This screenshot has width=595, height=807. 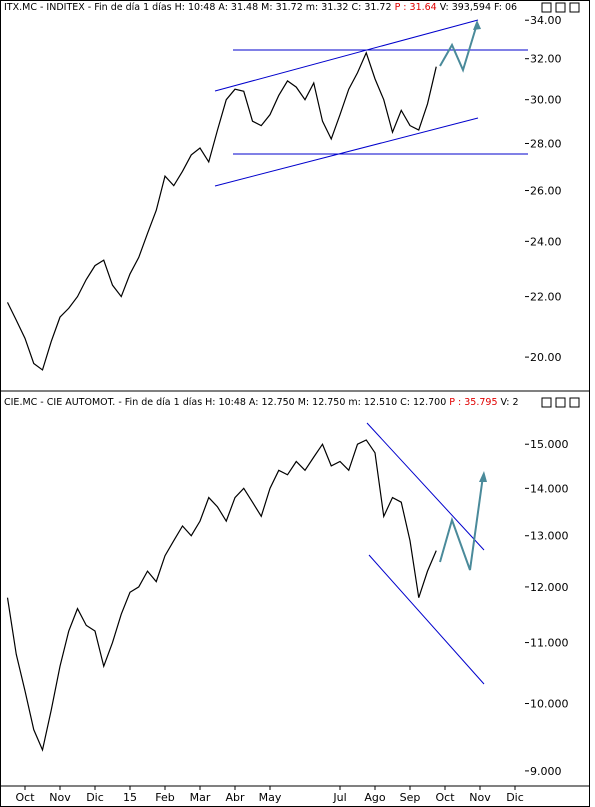 I want to click on y-tick-label: 11.000, so click(x=549, y=643).